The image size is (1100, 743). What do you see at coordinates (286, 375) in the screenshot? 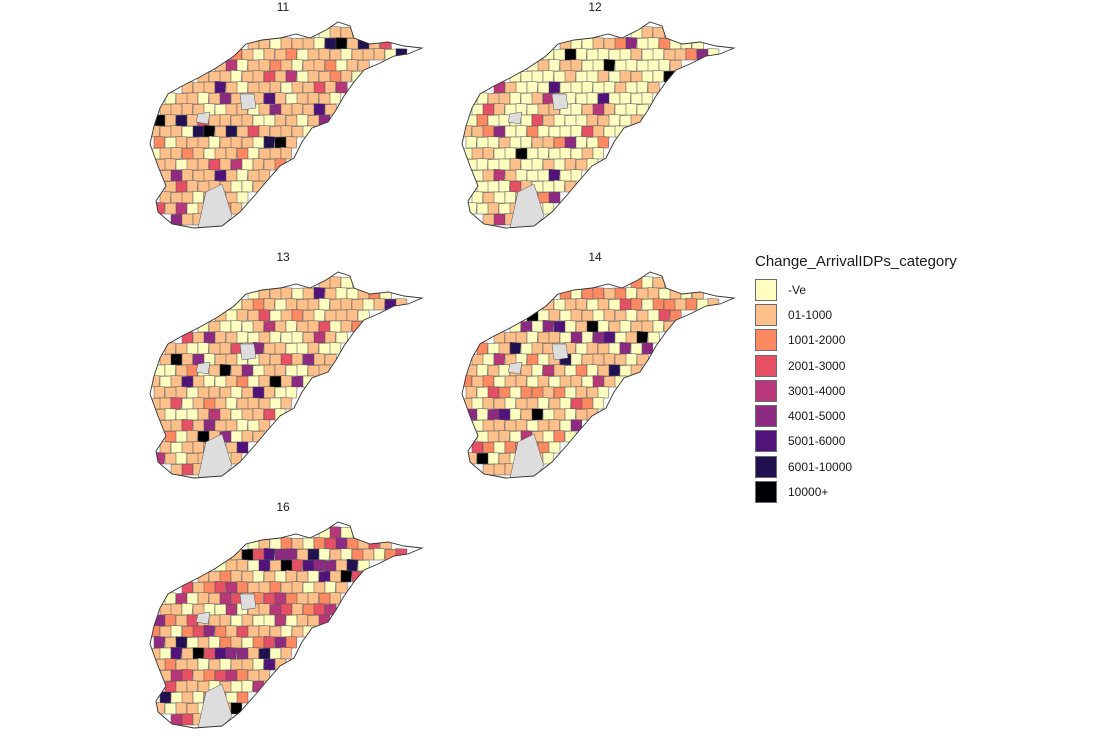
I see `country-outline` at bounding box center [286, 375].